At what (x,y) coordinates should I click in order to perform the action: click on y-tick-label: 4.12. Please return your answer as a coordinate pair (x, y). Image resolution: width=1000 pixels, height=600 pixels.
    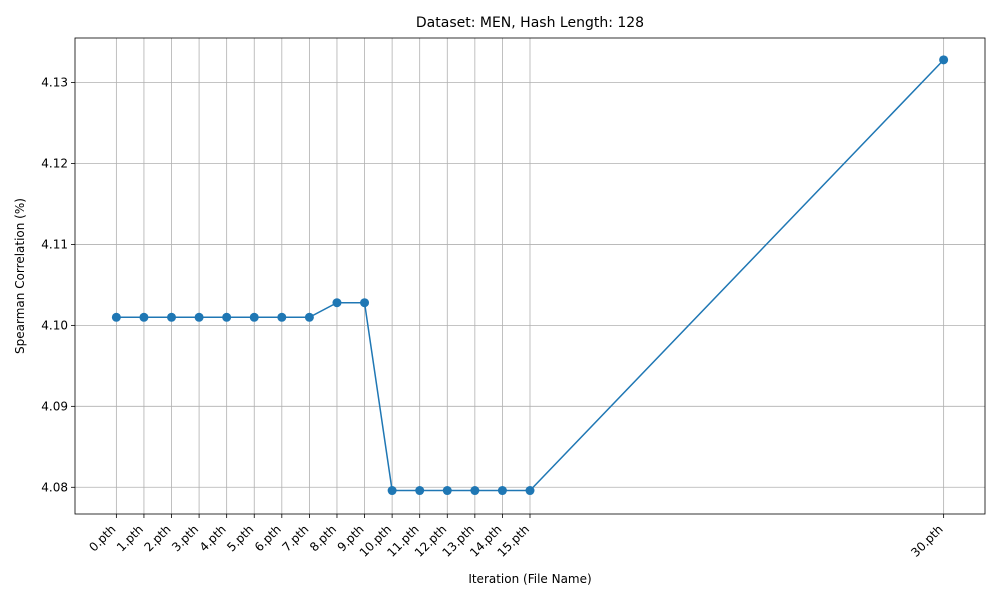
    Looking at the image, I should click on (54, 163).